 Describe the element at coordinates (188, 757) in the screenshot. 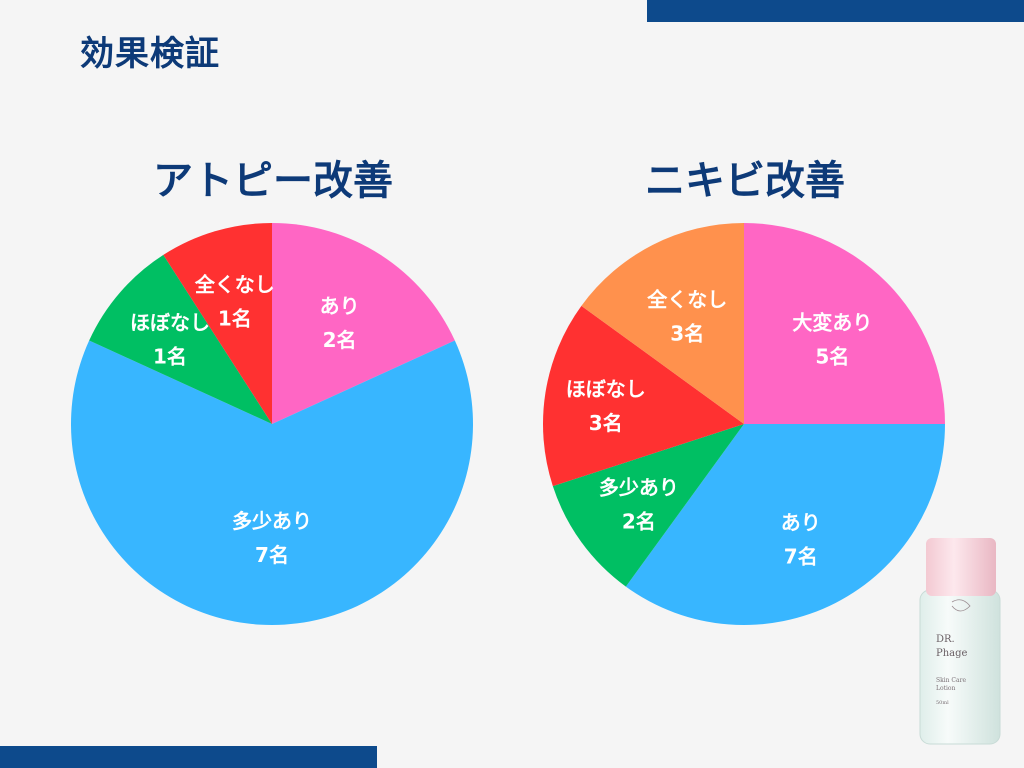

I see `bottom-accent-bar` at that location.